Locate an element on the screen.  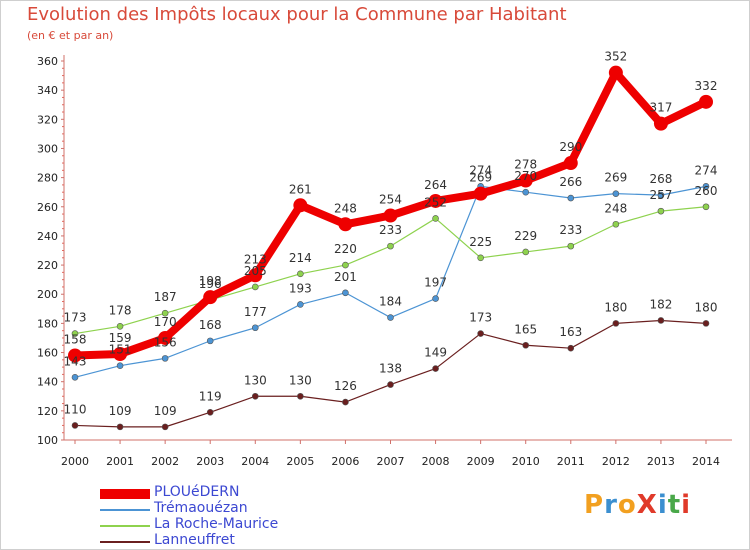
legend-swatch-tremaouezan is located at coordinates (125, 510).